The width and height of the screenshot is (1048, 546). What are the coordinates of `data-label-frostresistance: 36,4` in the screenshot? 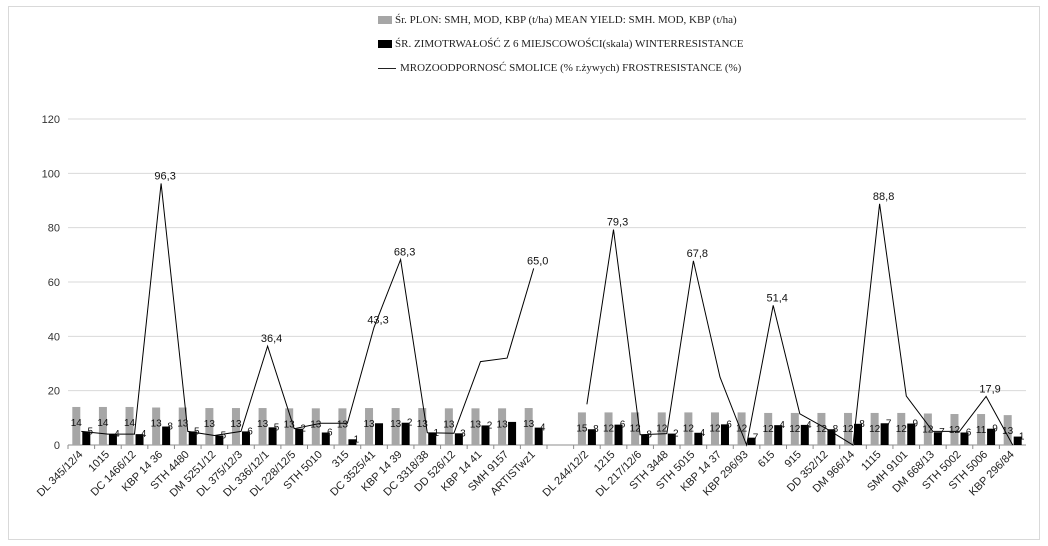 It's located at (271, 339).